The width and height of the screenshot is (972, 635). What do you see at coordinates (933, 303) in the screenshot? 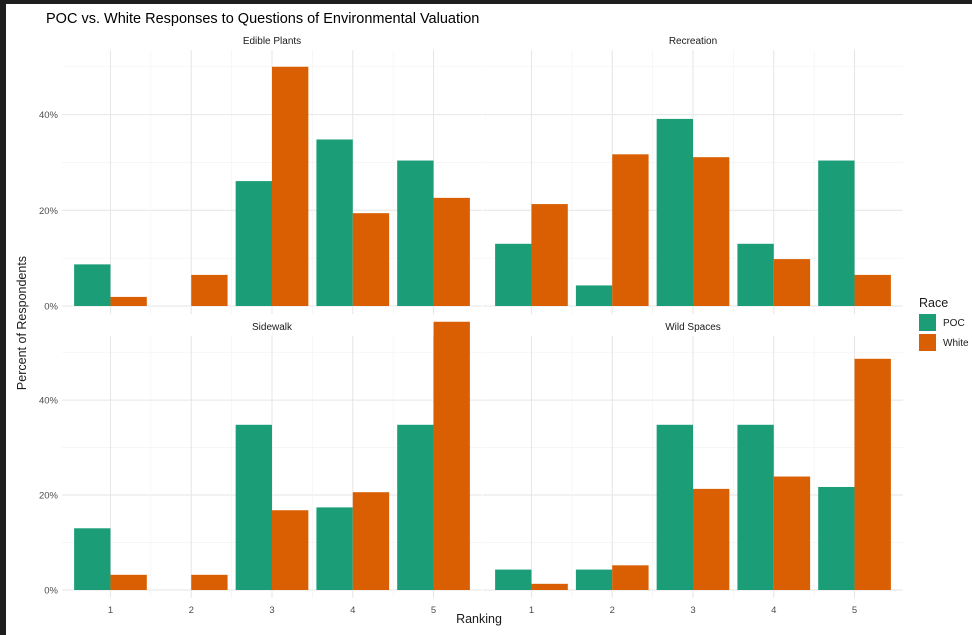
I see `legend-title: Race` at bounding box center [933, 303].